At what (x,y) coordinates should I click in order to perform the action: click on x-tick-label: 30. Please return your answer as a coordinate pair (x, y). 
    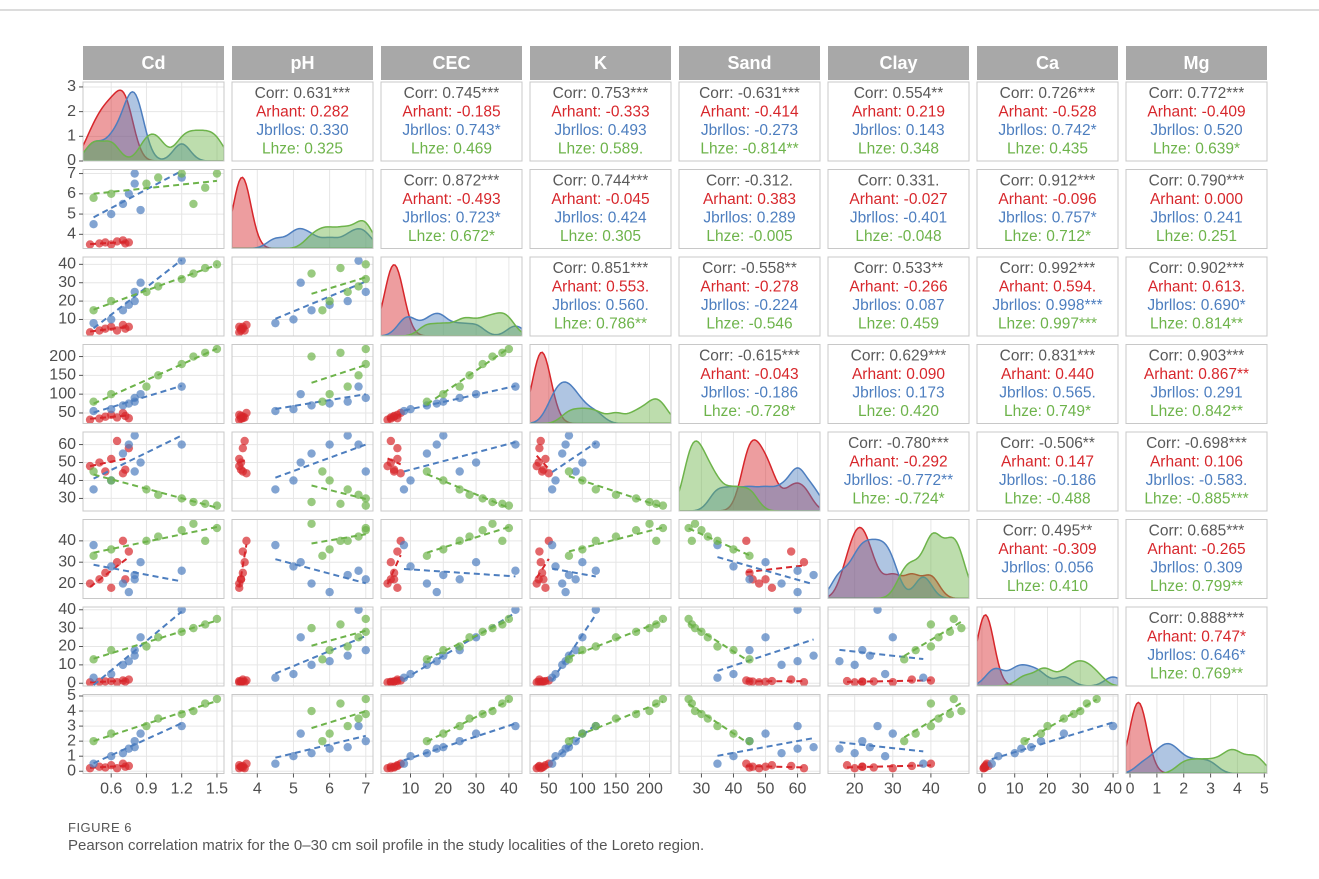
    Looking at the image, I should click on (702, 789).